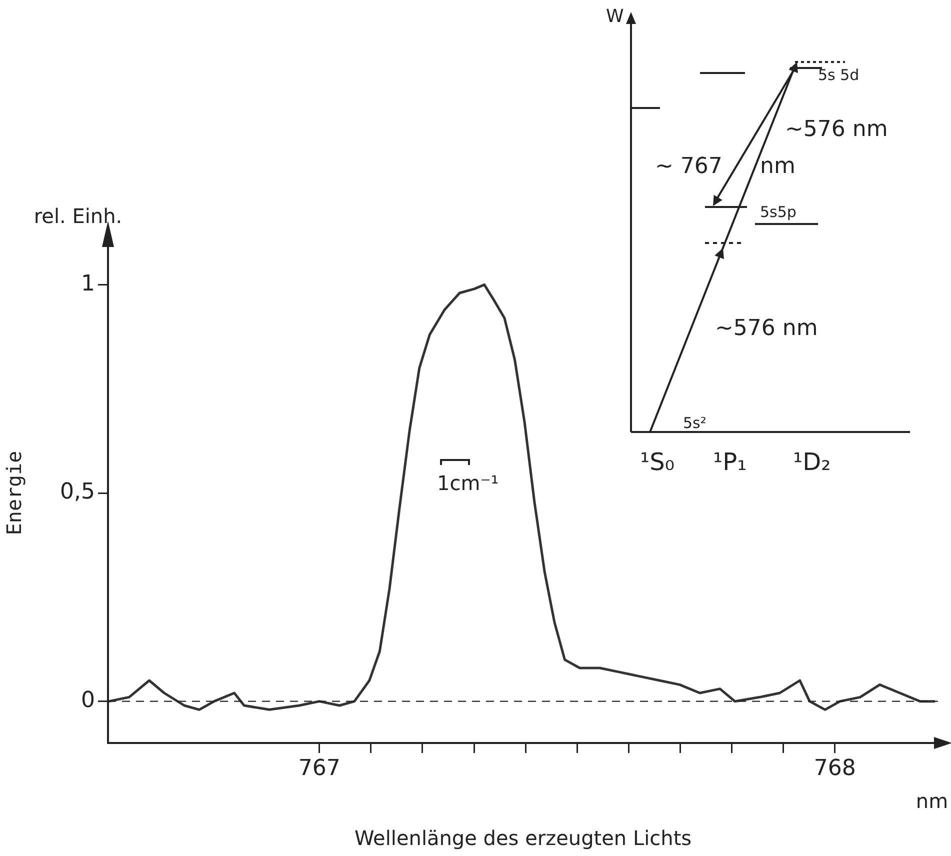 This screenshot has height=856, width=951. Describe the element at coordinates (78, 216) in the screenshot. I see `text: rel. Einh.` at that location.